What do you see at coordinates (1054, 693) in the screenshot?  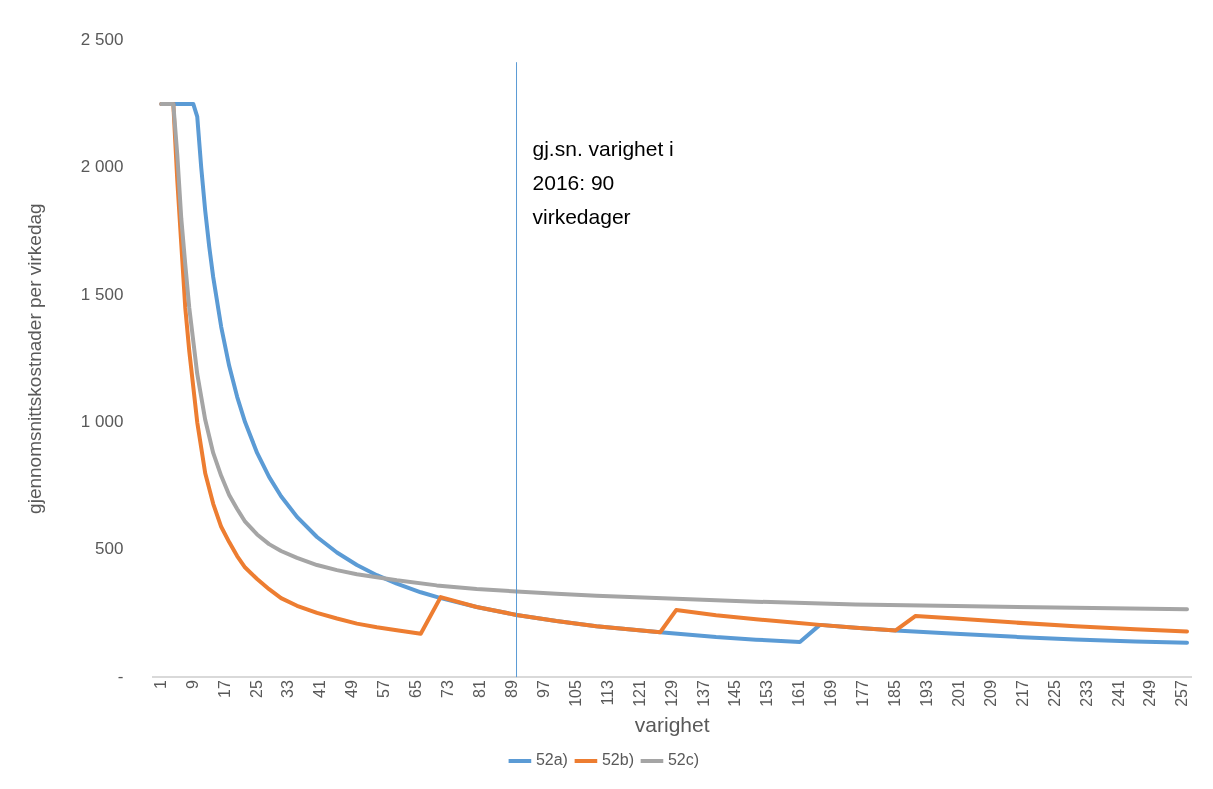 I see `x-tick-label: 225` at bounding box center [1054, 693].